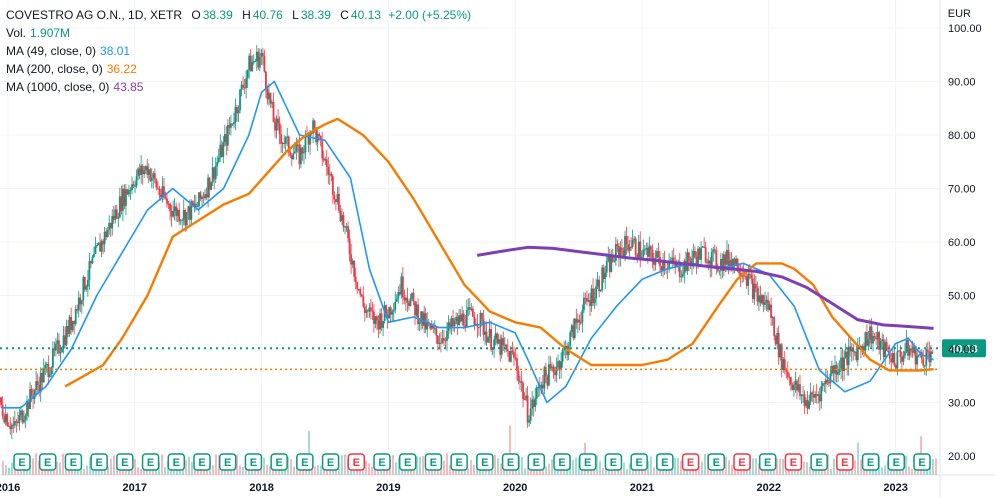 This screenshot has height=498, width=995. I want to click on legend-ma49-row: MA (49, close, 0) 38.01, so click(238, 51).